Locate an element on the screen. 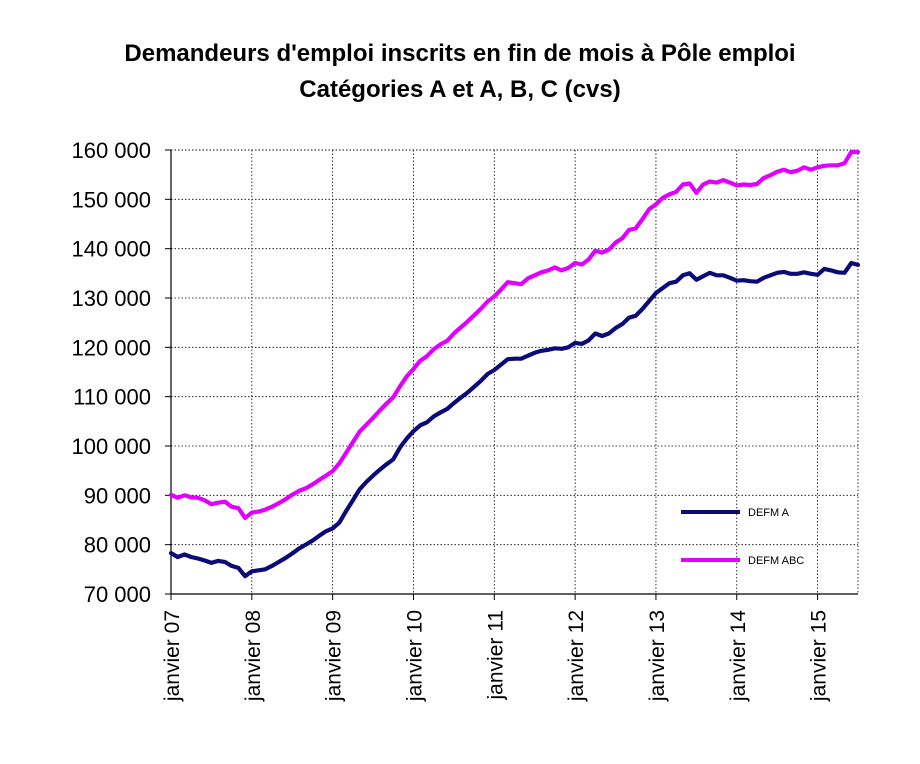 The image size is (920, 764). x-tick-label: janvier 10 is located at coordinates (414, 656).